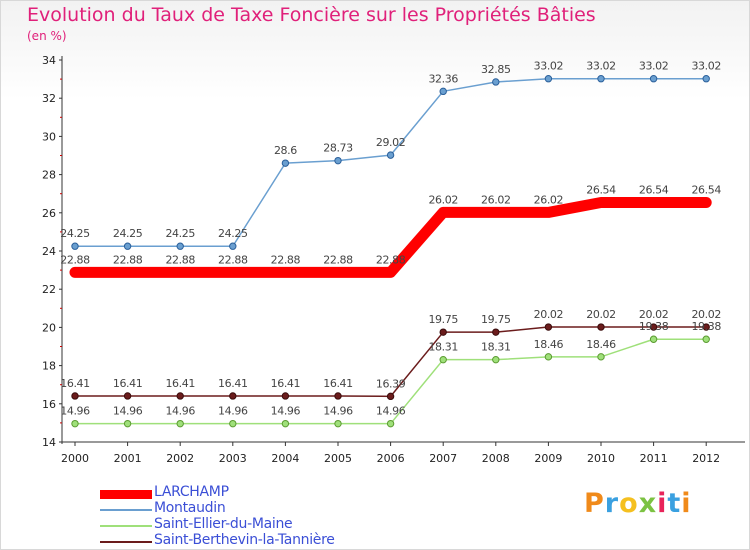  What do you see at coordinates (594, 503) in the screenshot?
I see `logo-letter: P` at bounding box center [594, 503].